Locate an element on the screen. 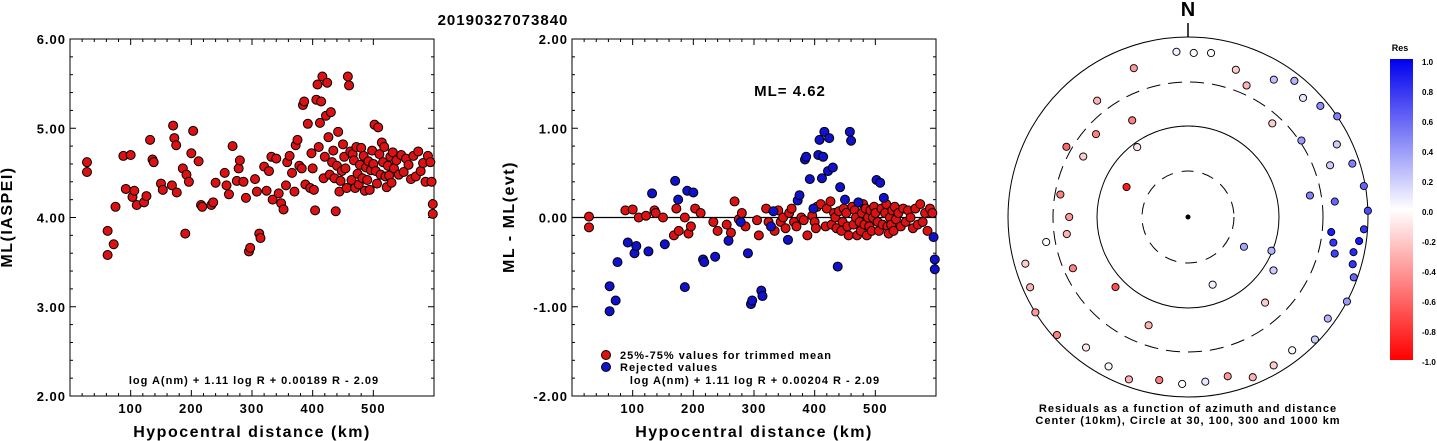 This screenshot has width=1437, height=441. colorbar-tick-label: -0.4 is located at coordinates (1429, 272).